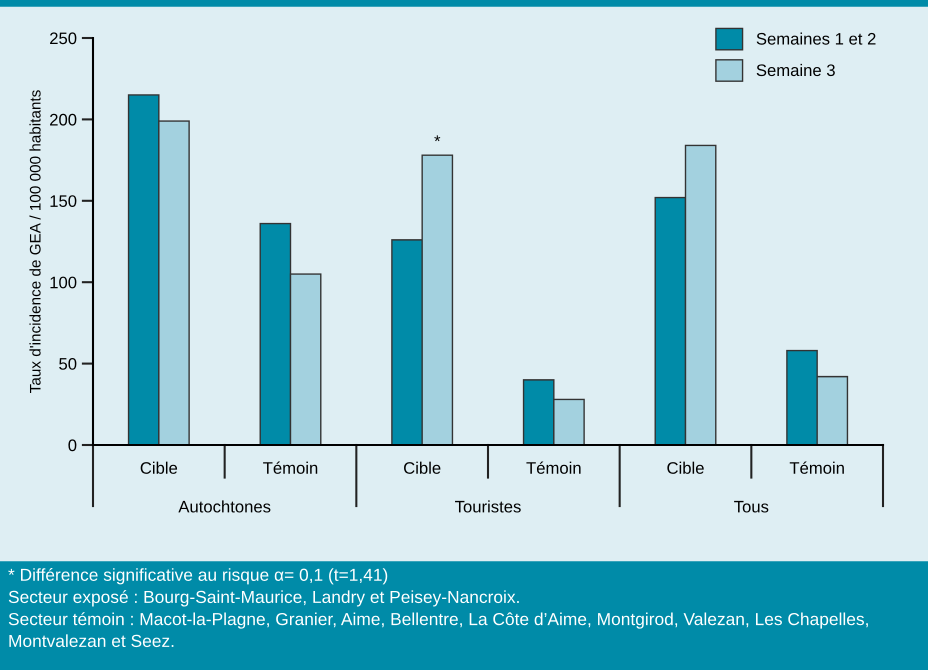 The width and height of the screenshot is (928, 670). Describe the element at coordinates (438, 630) in the screenshot. I see `text: Secteur témoin : Macot-la-Plagne, Granier, Aime, Bellentre, La Côte d’Aime, Montgirod, Valezan, Les Chapelles, Montvalezan et Seez.` at that location.